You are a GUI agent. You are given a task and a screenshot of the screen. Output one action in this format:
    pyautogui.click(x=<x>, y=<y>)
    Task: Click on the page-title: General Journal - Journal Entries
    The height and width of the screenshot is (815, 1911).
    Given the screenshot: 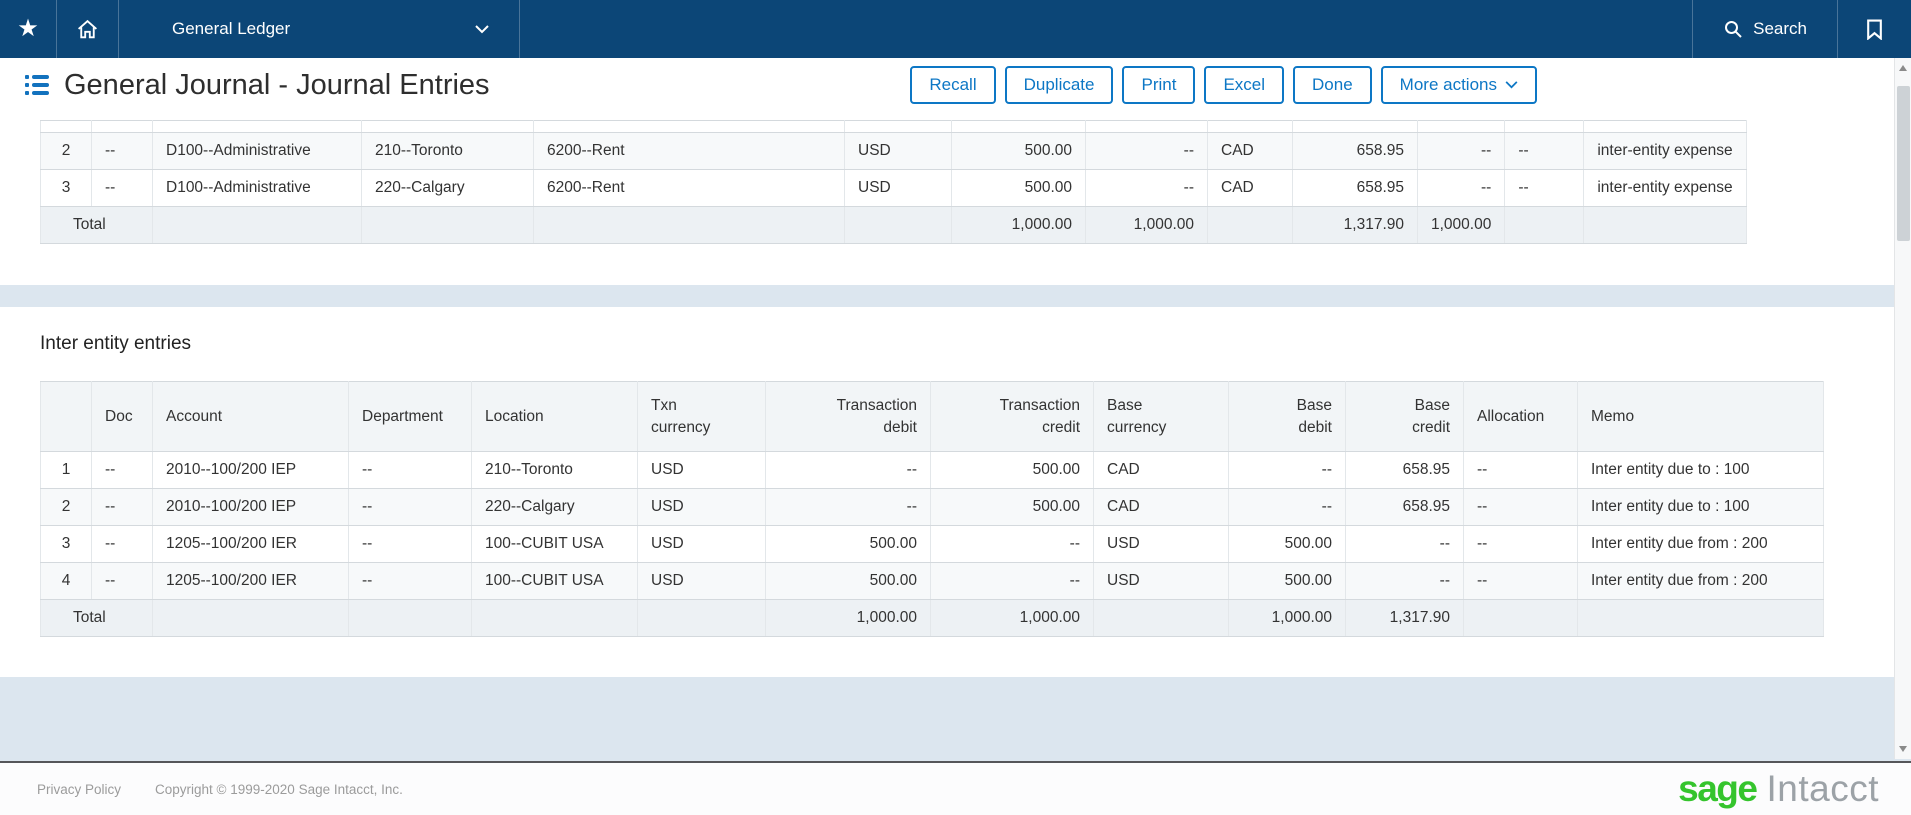 What is the action you would take?
    pyautogui.click(x=277, y=84)
    